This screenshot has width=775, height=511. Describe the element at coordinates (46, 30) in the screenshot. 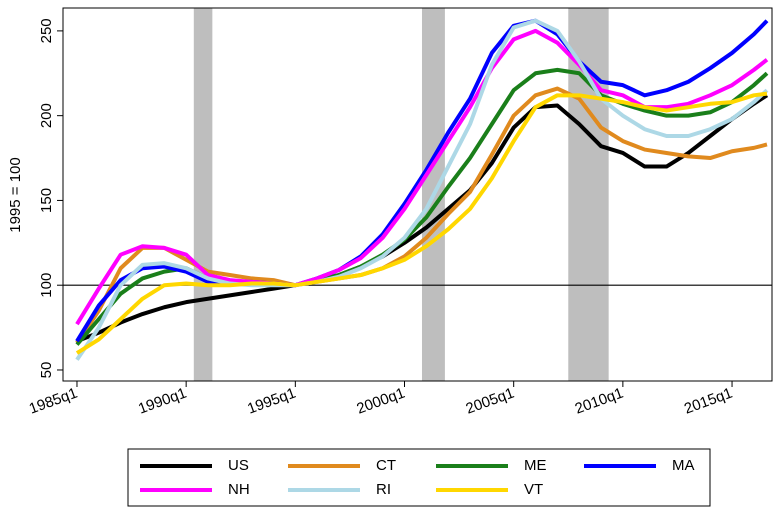

I see `y-tick-label: 250` at that location.